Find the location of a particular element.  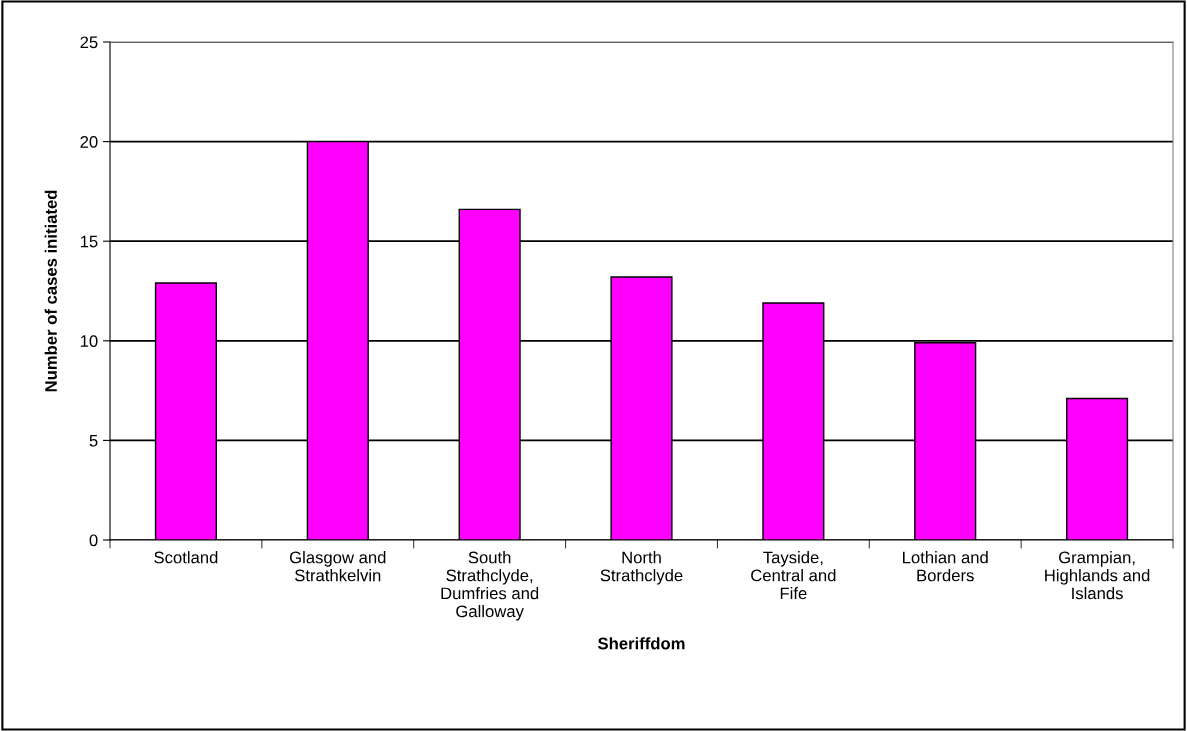

y-tick-label: 0 is located at coordinates (93, 540).